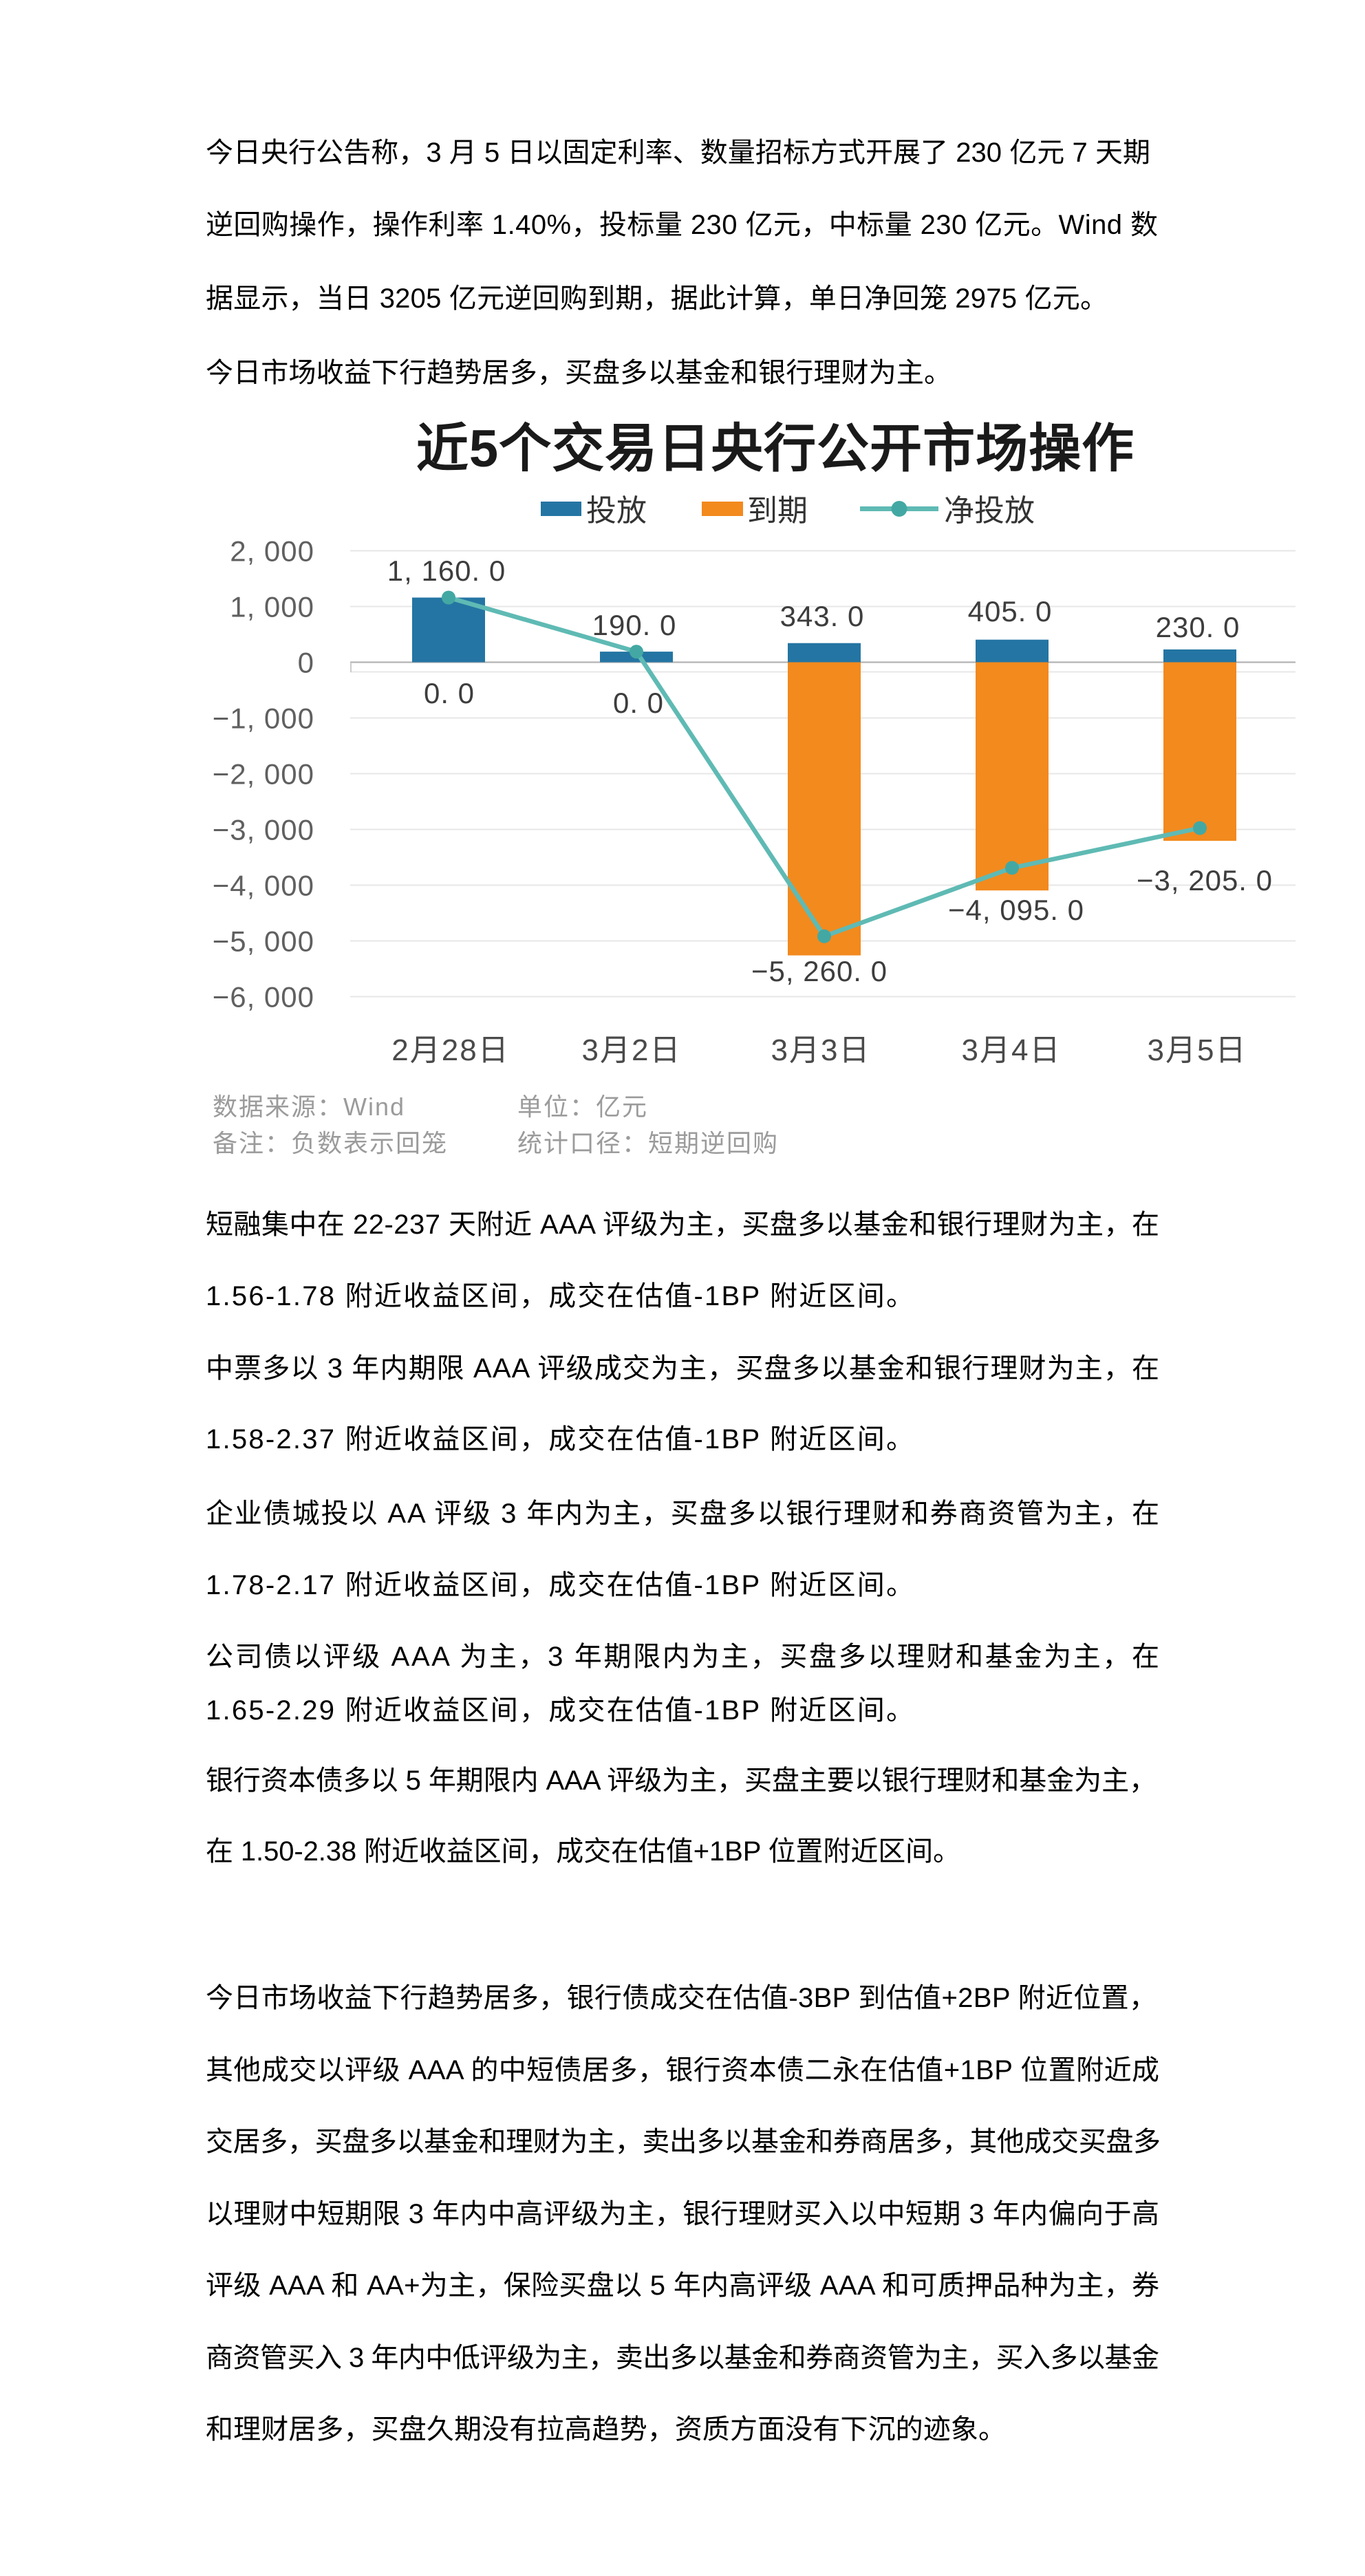  Describe the element at coordinates (306, 663) in the screenshot. I see `svg-text: 0` at that location.